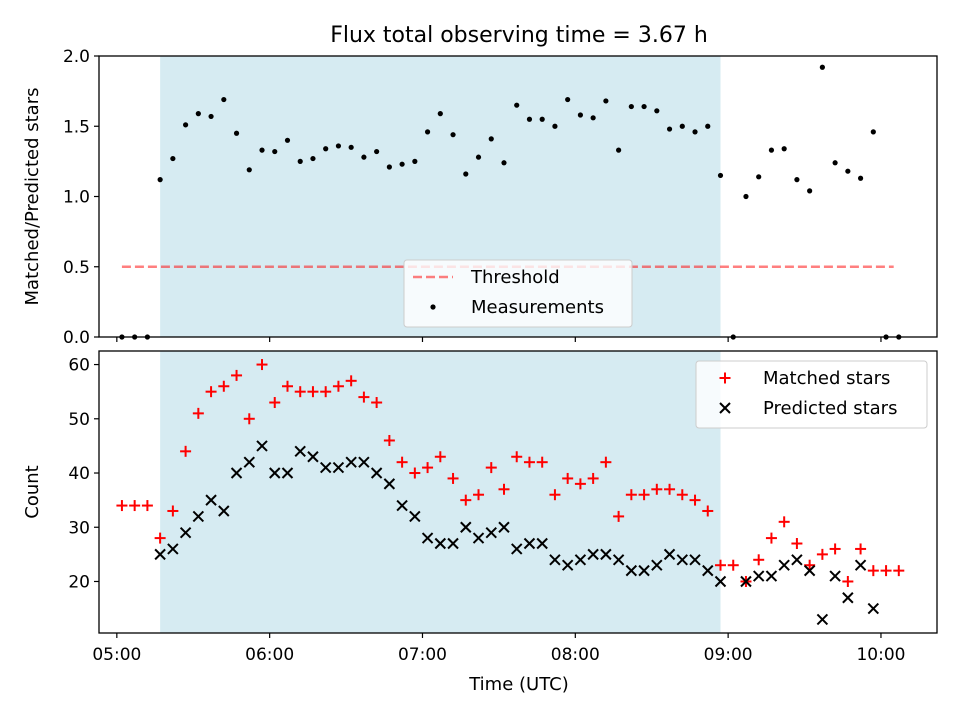 This screenshot has height=720, width=960. Describe the element at coordinates (517, 307) in the screenshot. I see `legend-entry: Measurements` at that location.